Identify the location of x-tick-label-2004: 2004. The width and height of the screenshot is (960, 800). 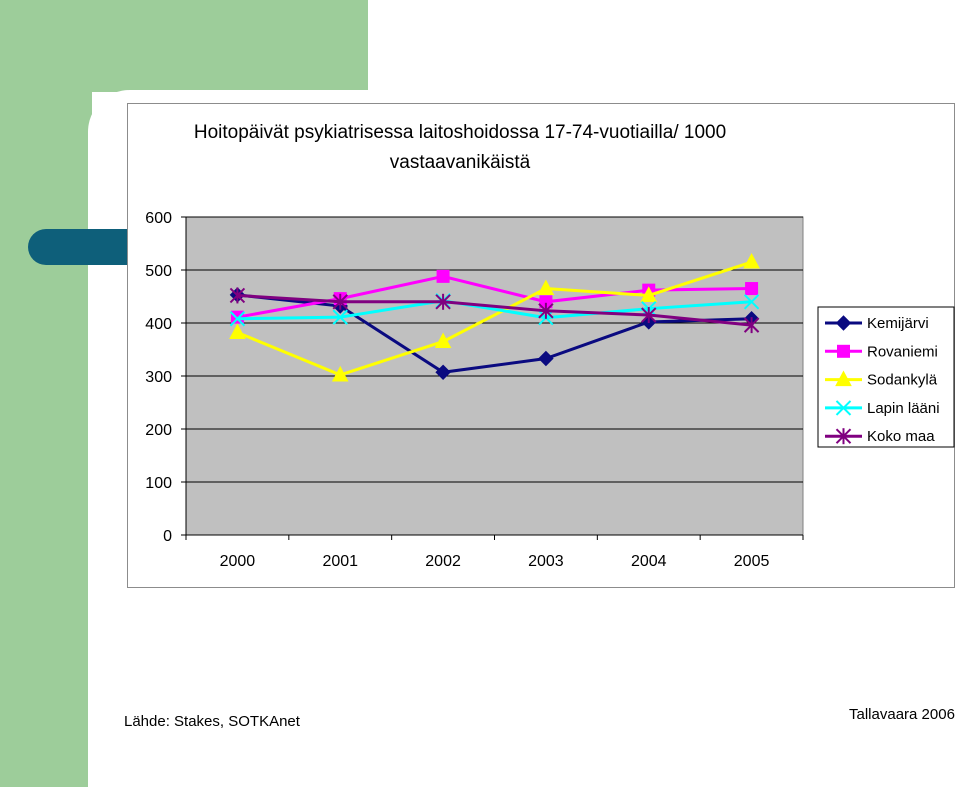
(649, 561).